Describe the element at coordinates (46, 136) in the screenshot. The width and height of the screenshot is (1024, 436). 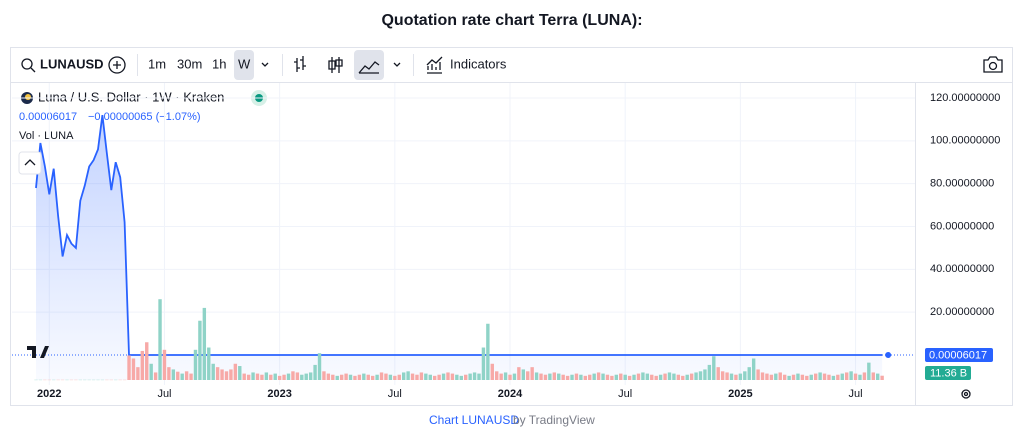
I see `legend-volume: Vol · LUNA` at that location.